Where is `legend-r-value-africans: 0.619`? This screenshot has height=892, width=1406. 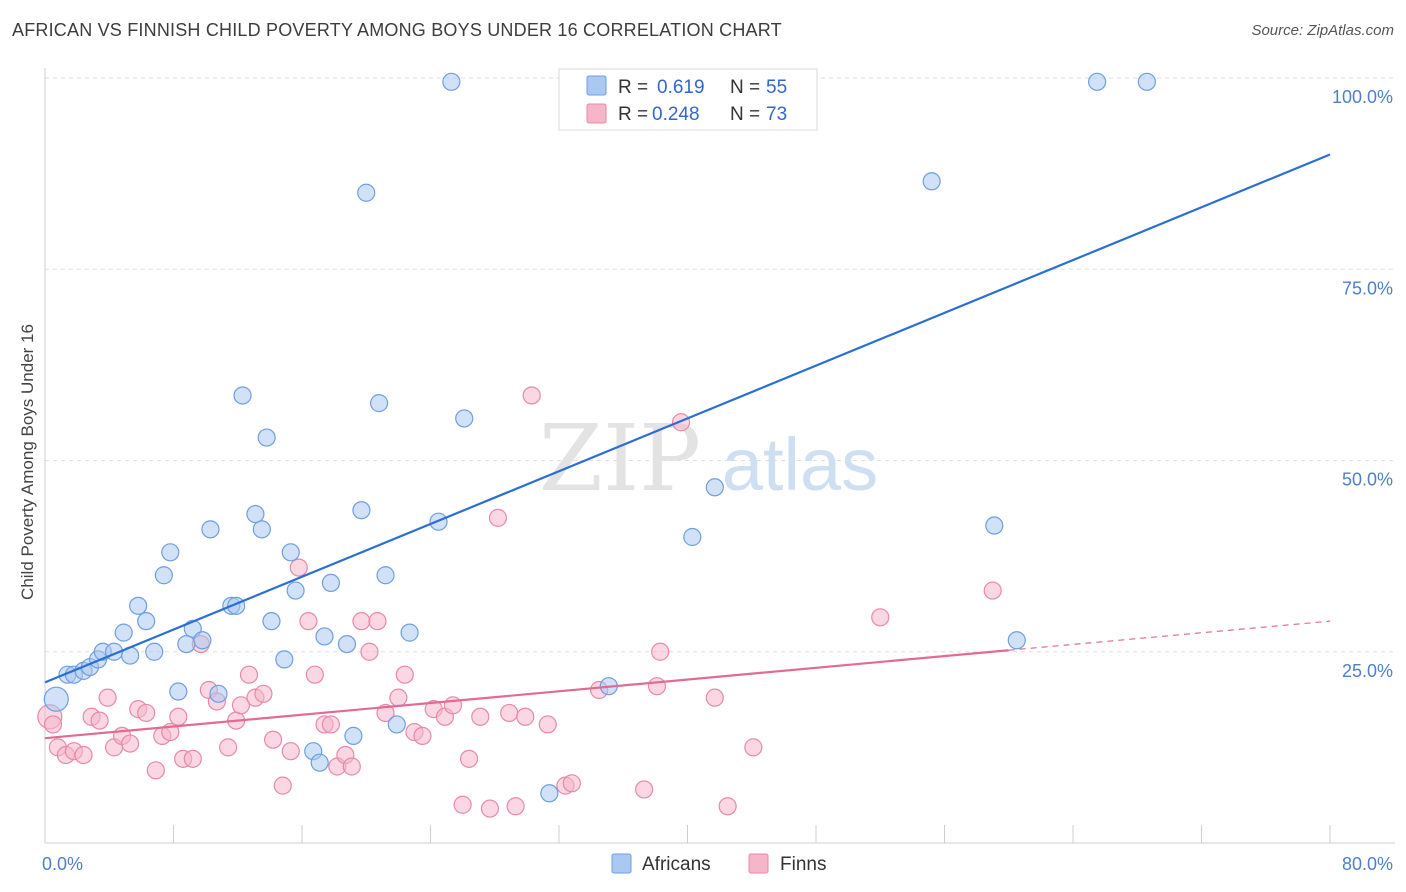 legend-r-value-africans: 0.619 is located at coordinates (681, 87).